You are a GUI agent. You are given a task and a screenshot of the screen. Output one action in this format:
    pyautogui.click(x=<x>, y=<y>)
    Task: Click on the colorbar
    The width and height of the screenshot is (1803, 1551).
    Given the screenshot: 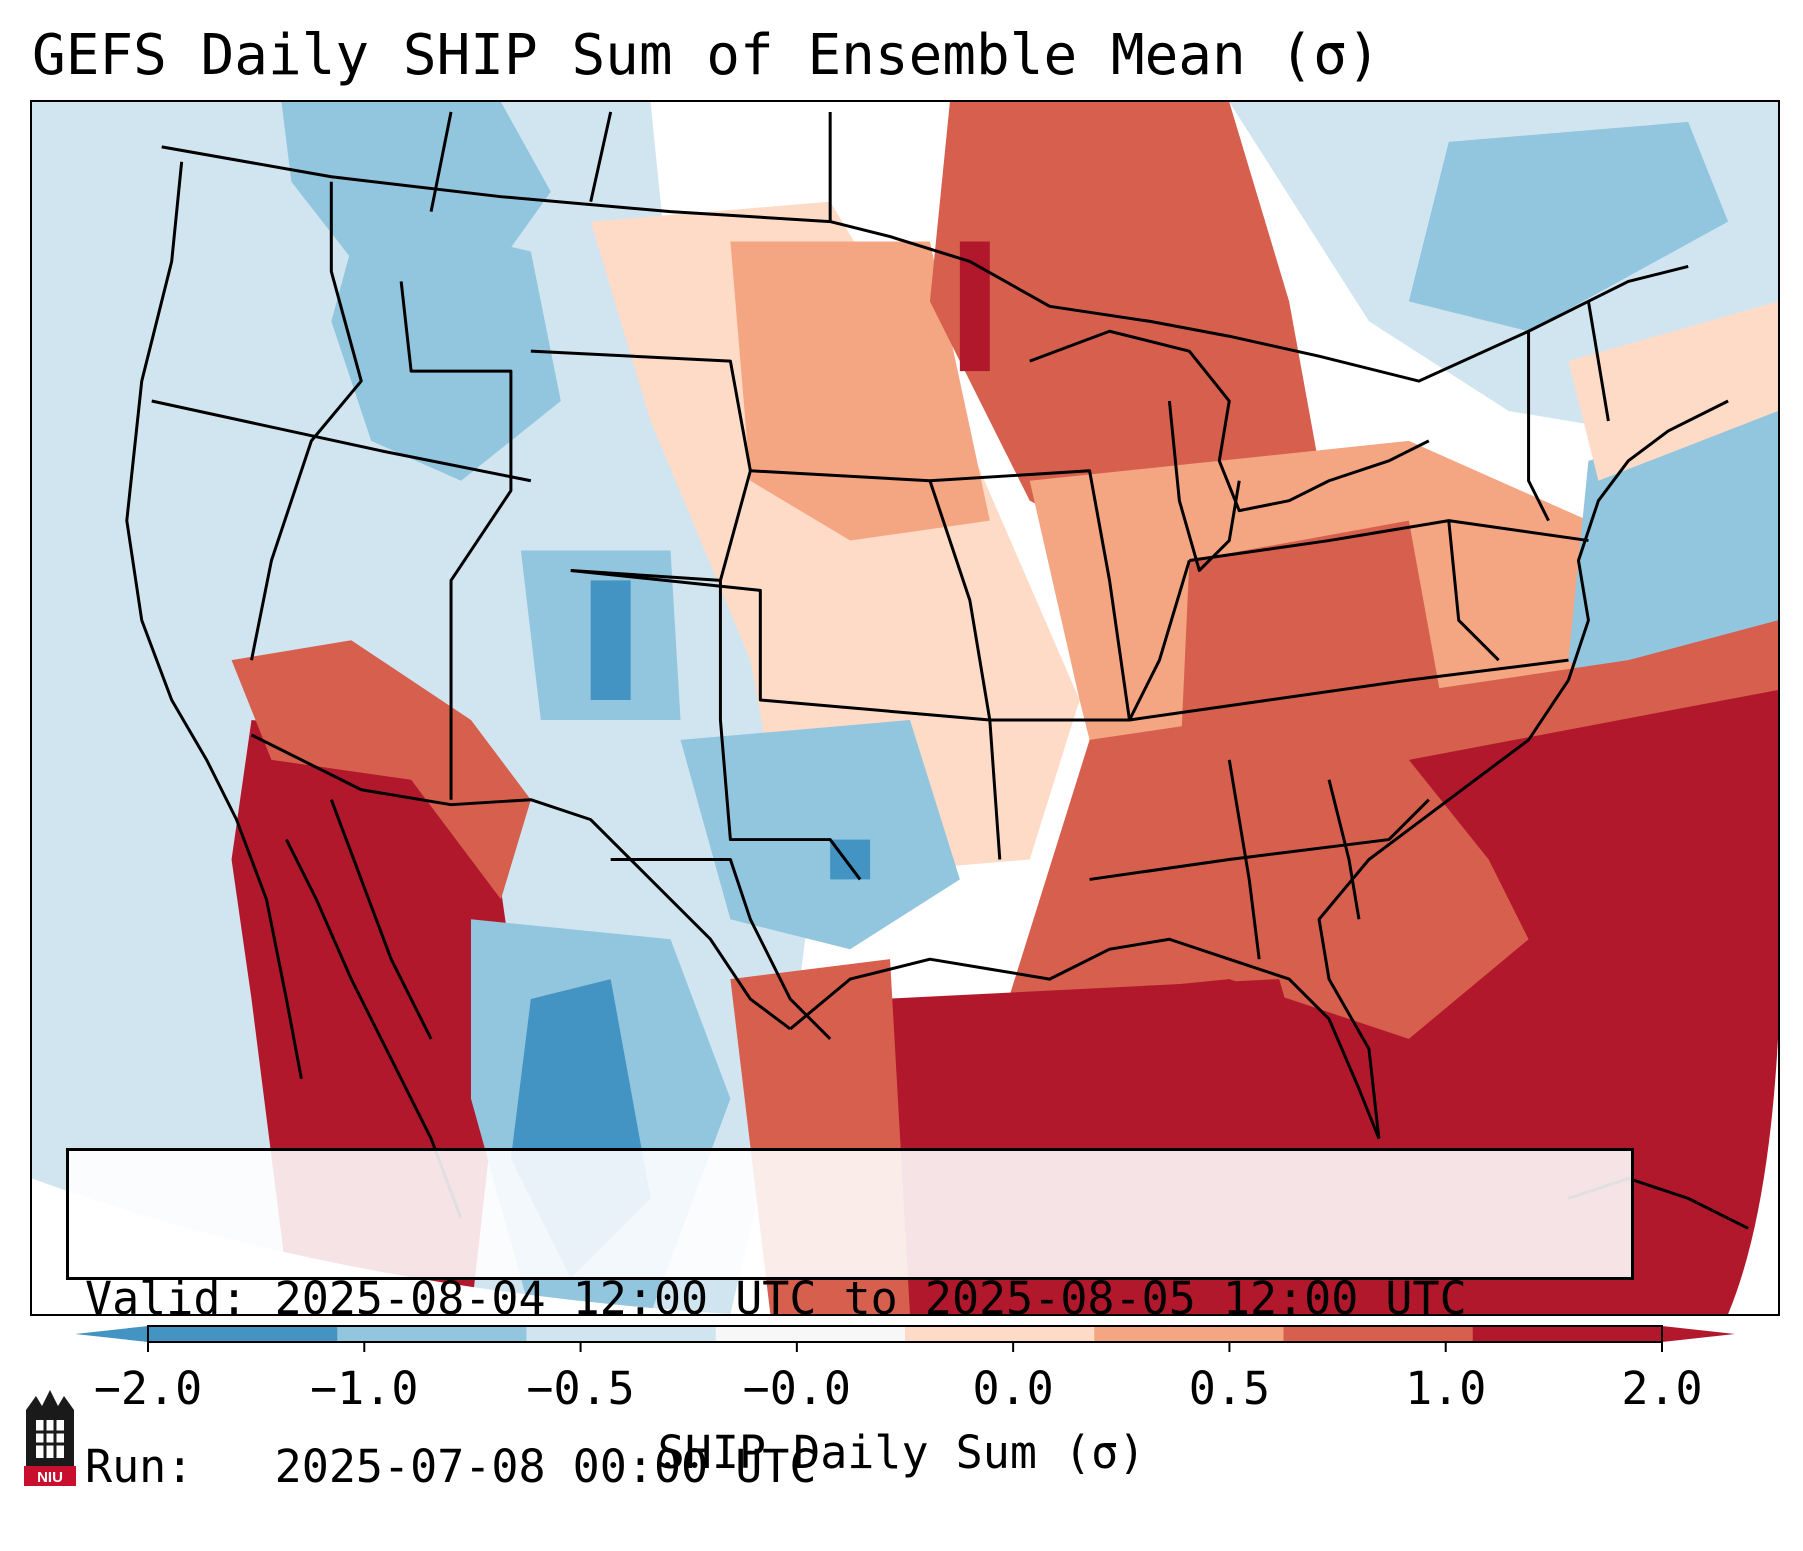 What is the action you would take?
    pyautogui.click(x=905, y=1338)
    